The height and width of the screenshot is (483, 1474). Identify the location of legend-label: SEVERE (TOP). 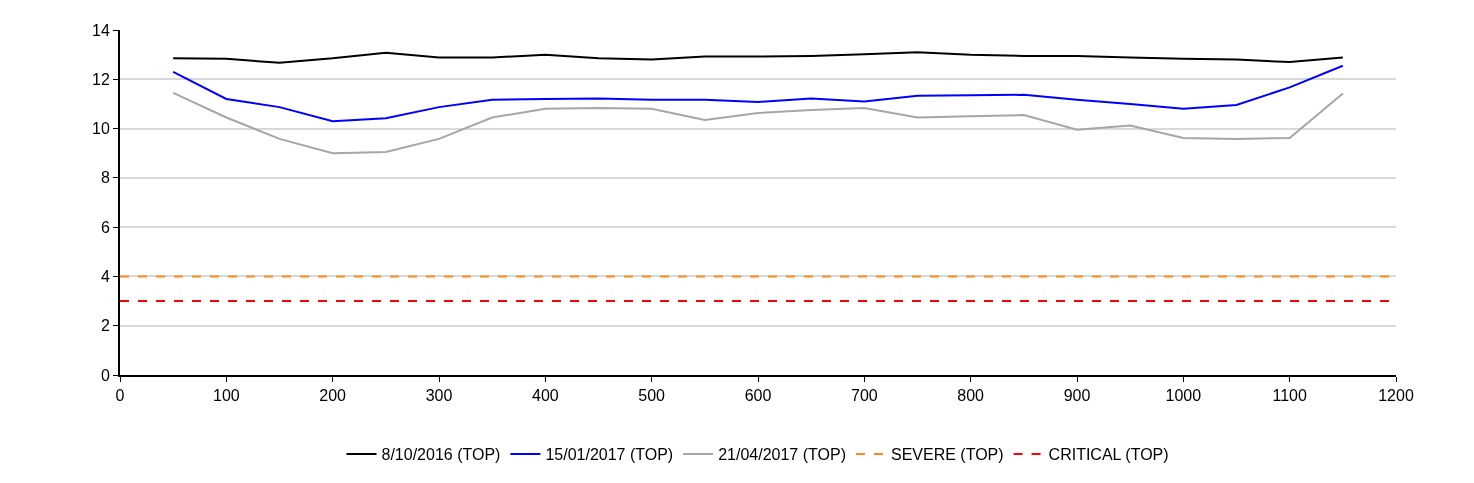
(947, 455).